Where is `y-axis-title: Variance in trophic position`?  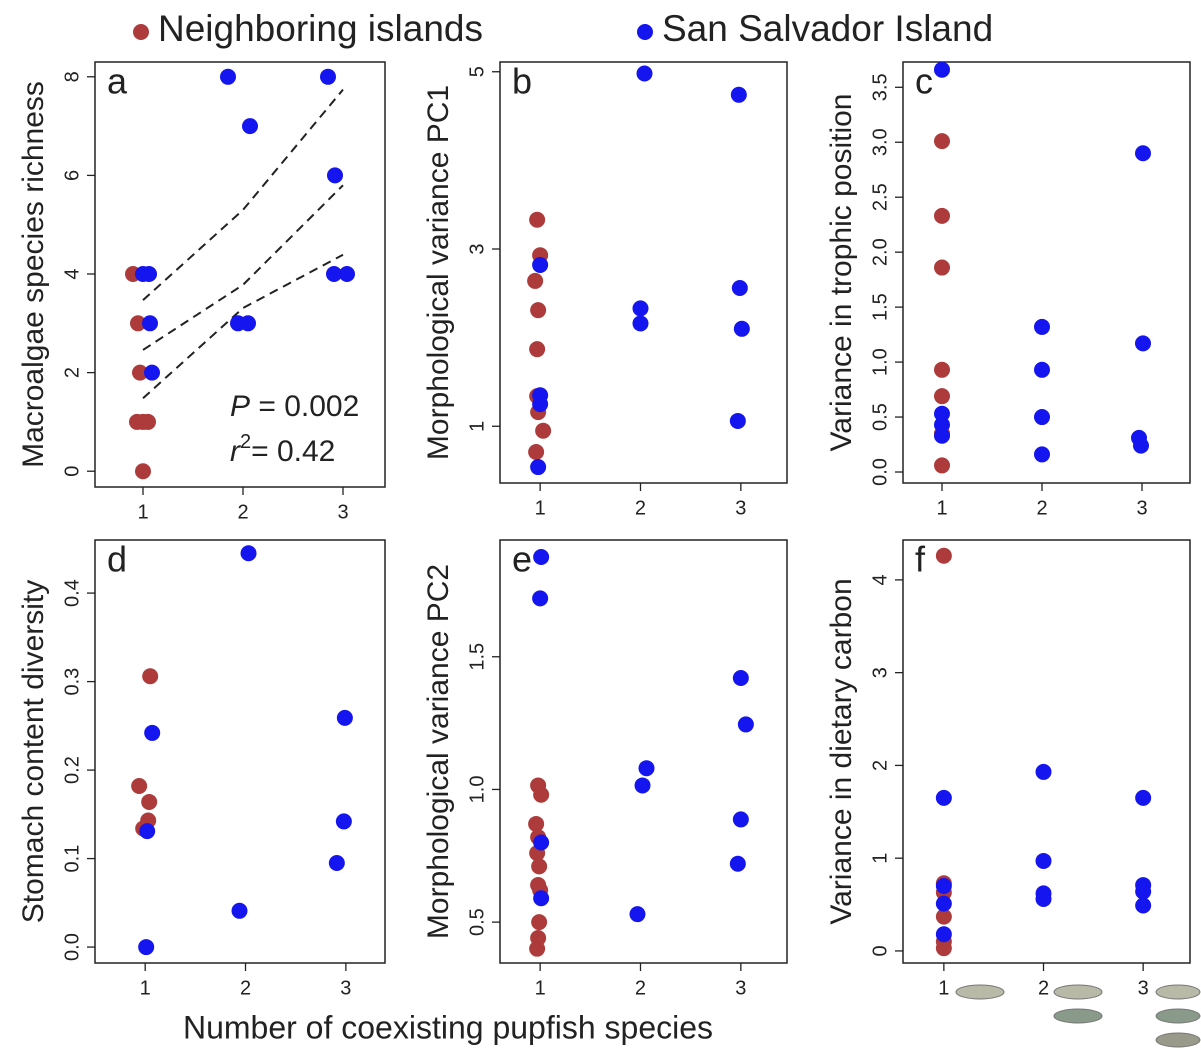 y-axis-title: Variance in trophic position is located at coordinates (841, 273).